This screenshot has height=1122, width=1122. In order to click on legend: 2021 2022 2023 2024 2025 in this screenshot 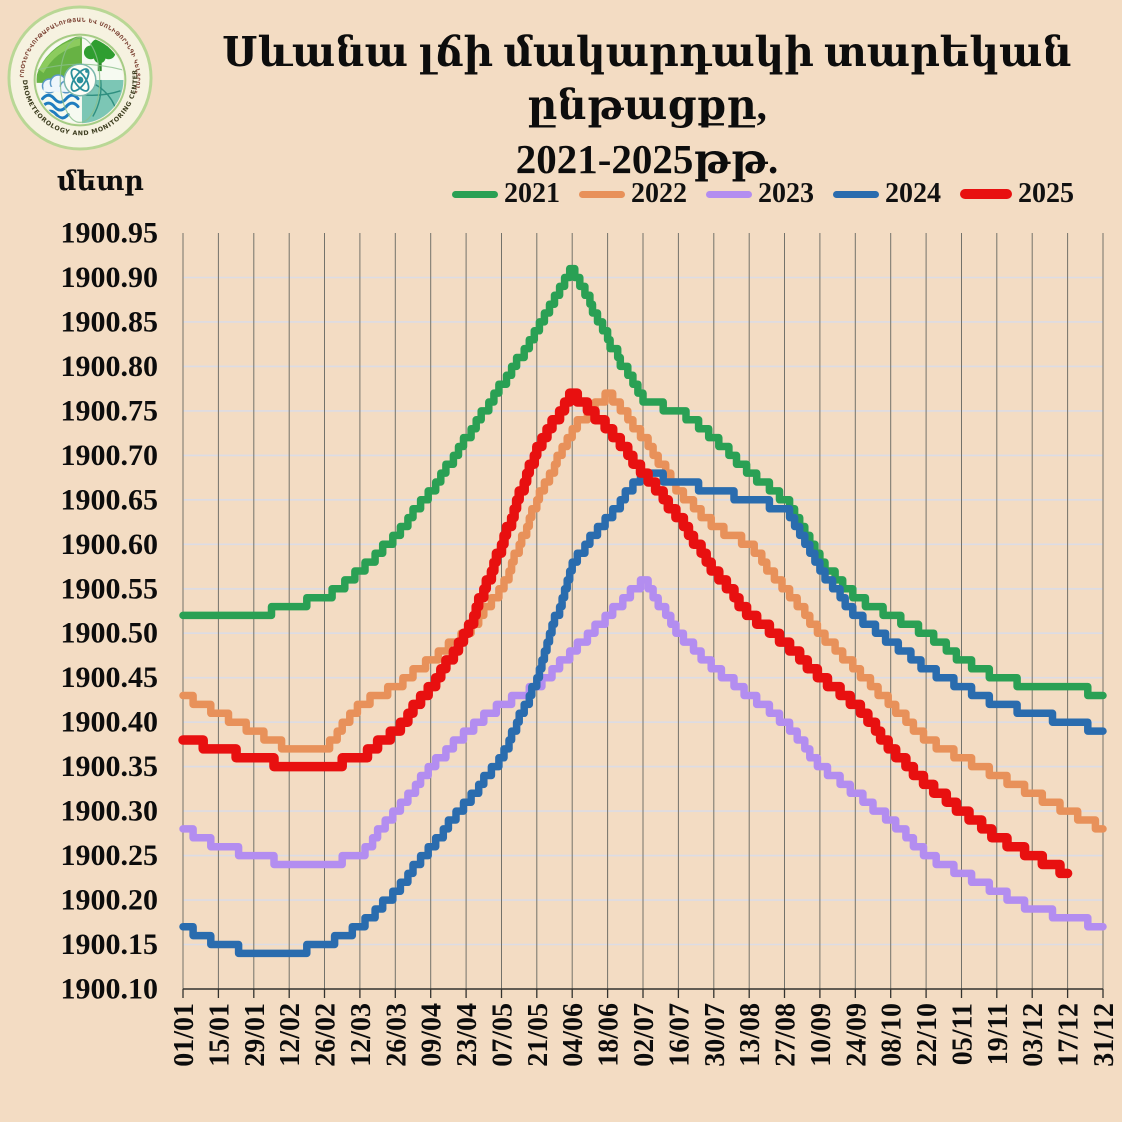, I will do `click(763, 194)`.